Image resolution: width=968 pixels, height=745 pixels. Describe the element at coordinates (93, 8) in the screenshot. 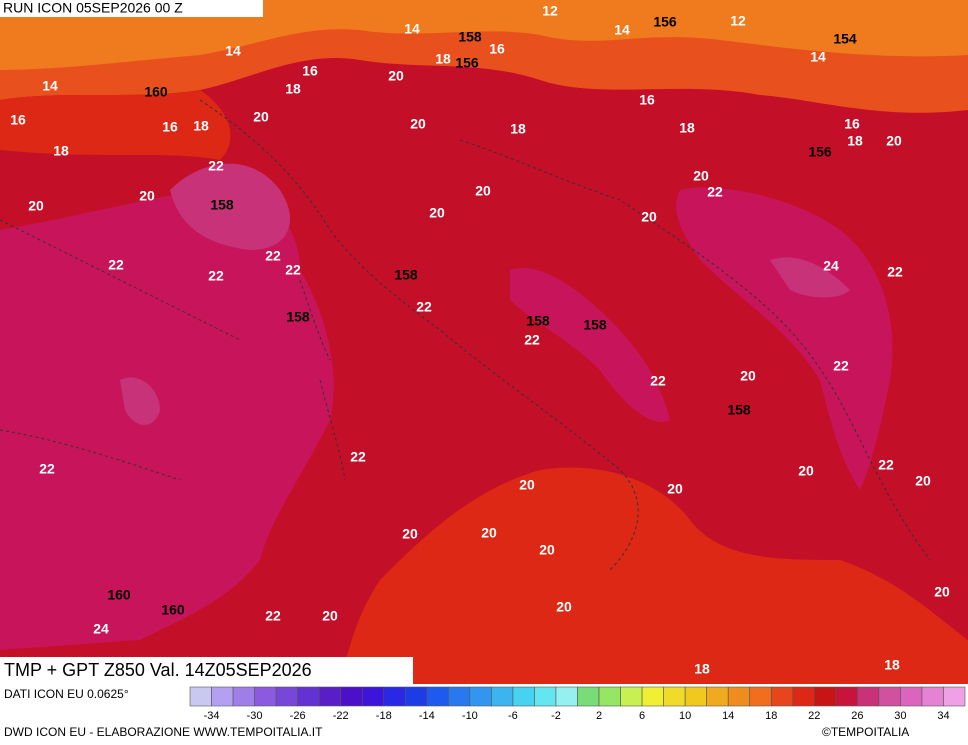

I see `run-label: RUN ICON 05SEP2026 00 Z` at that location.